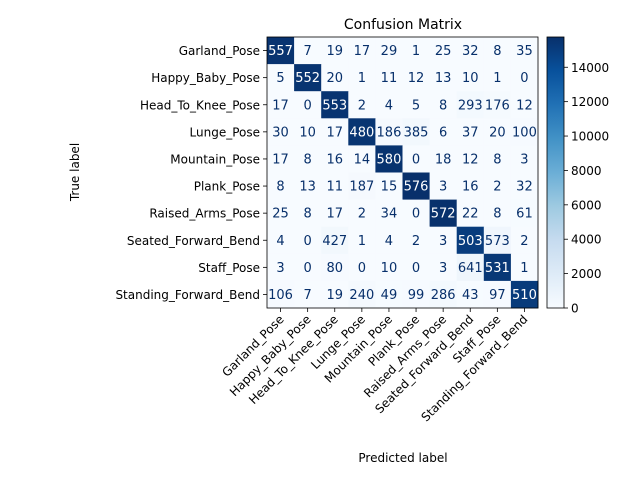  Describe the element at coordinates (219, 51) in the screenshot. I see `y-tick-label: Garland_Pose` at that location.